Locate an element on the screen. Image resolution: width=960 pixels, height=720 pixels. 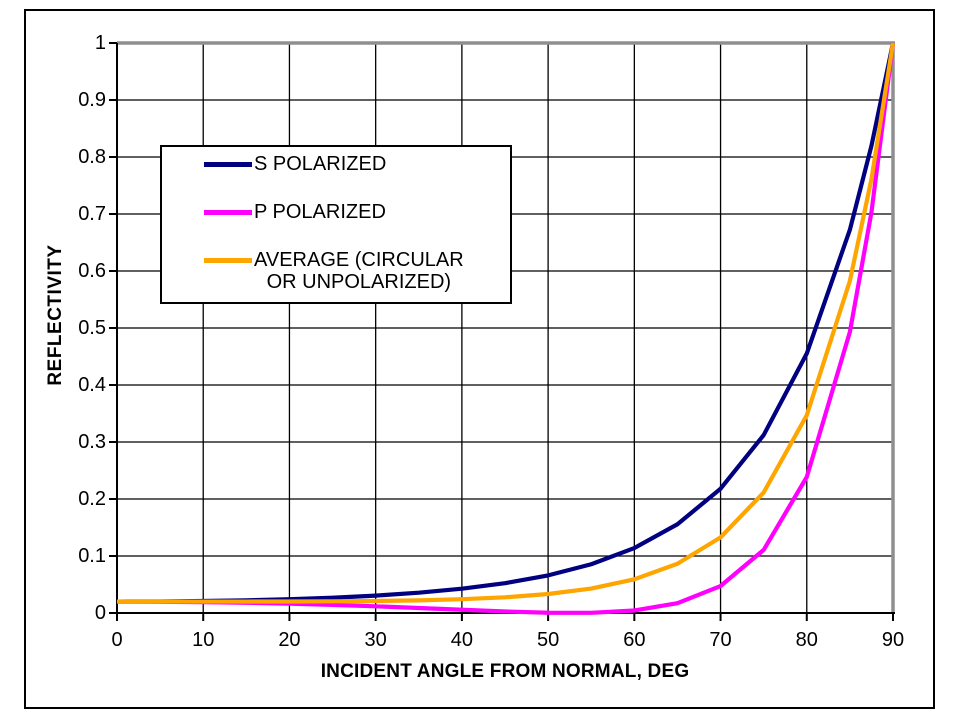
y-tick-label: 0.6 is located at coordinates (92, 271).